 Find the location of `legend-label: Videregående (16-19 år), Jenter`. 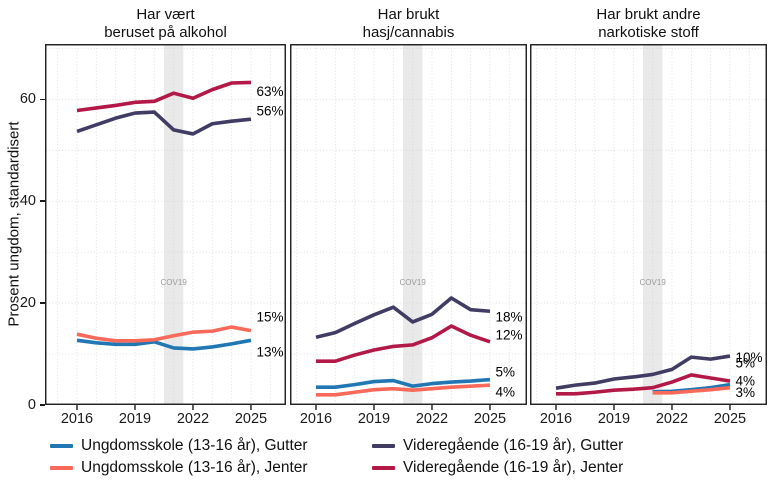

legend-label: Videregående (16-19 år), Jenter is located at coordinates (513, 467).